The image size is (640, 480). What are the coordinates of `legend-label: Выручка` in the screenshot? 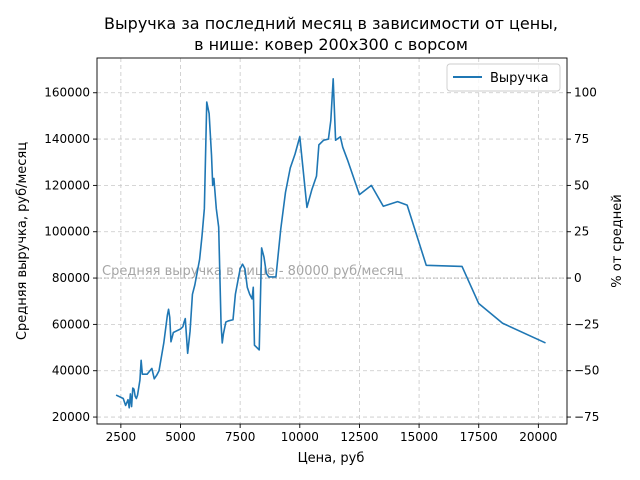 It's located at (519, 78).